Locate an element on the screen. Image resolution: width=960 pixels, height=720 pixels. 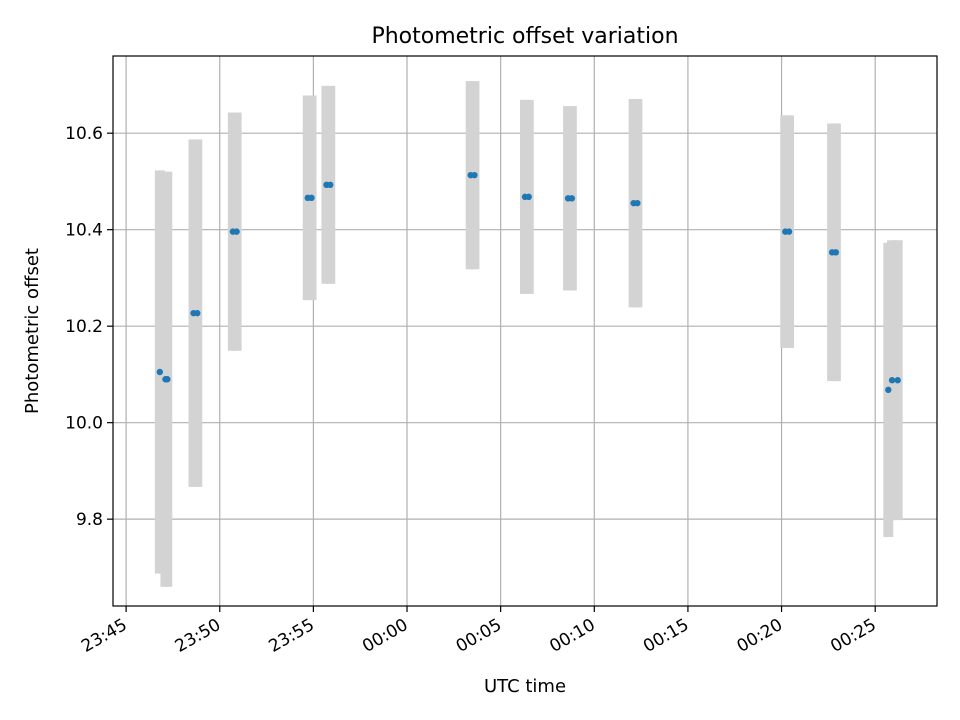
x-tick-label: 23:50 is located at coordinates (198, 636).